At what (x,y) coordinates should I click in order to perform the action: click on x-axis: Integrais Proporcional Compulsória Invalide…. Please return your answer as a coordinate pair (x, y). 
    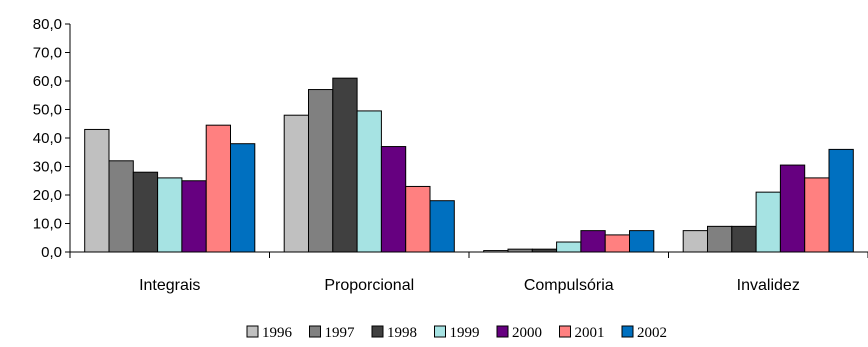
    Looking at the image, I should click on (468, 272).